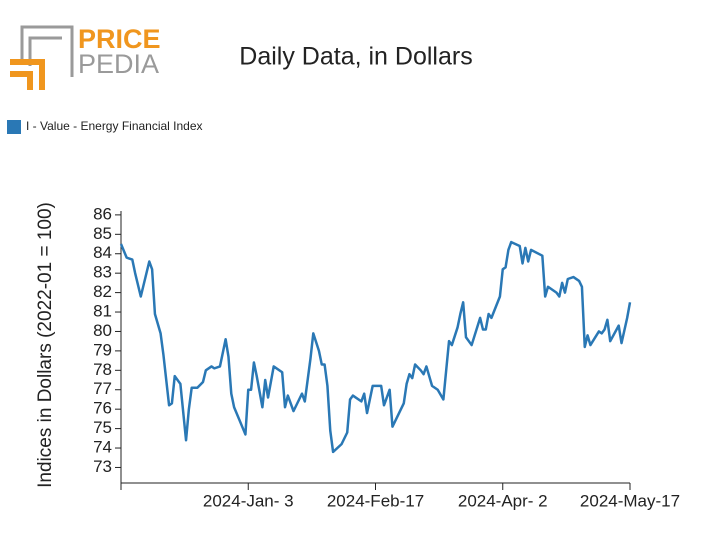 The image size is (712, 555). Describe the element at coordinates (102, 349) in the screenshot. I see `y-tick-label: 79` at that location.